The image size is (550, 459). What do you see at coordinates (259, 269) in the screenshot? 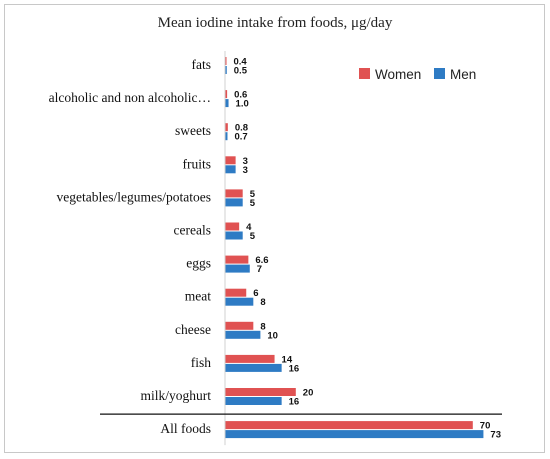
I see `data-label-men: 7` at bounding box center [259, 269].